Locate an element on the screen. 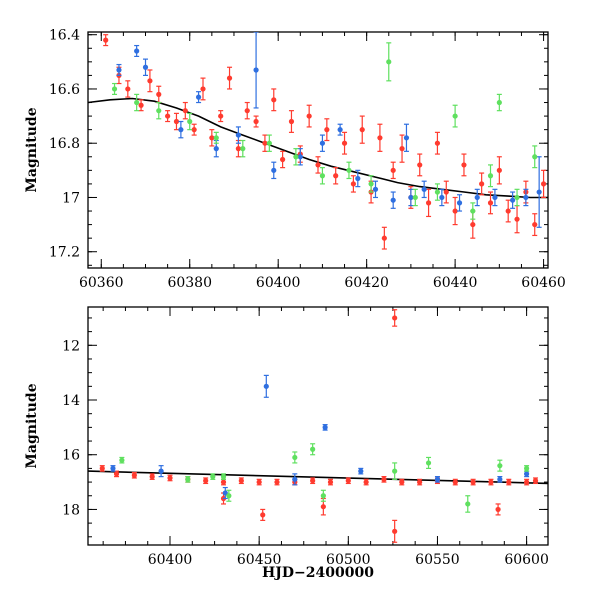 The width and height of the screenshot is (600, 600). x-tick-label: 60500 is located at coordinates (348, 560).